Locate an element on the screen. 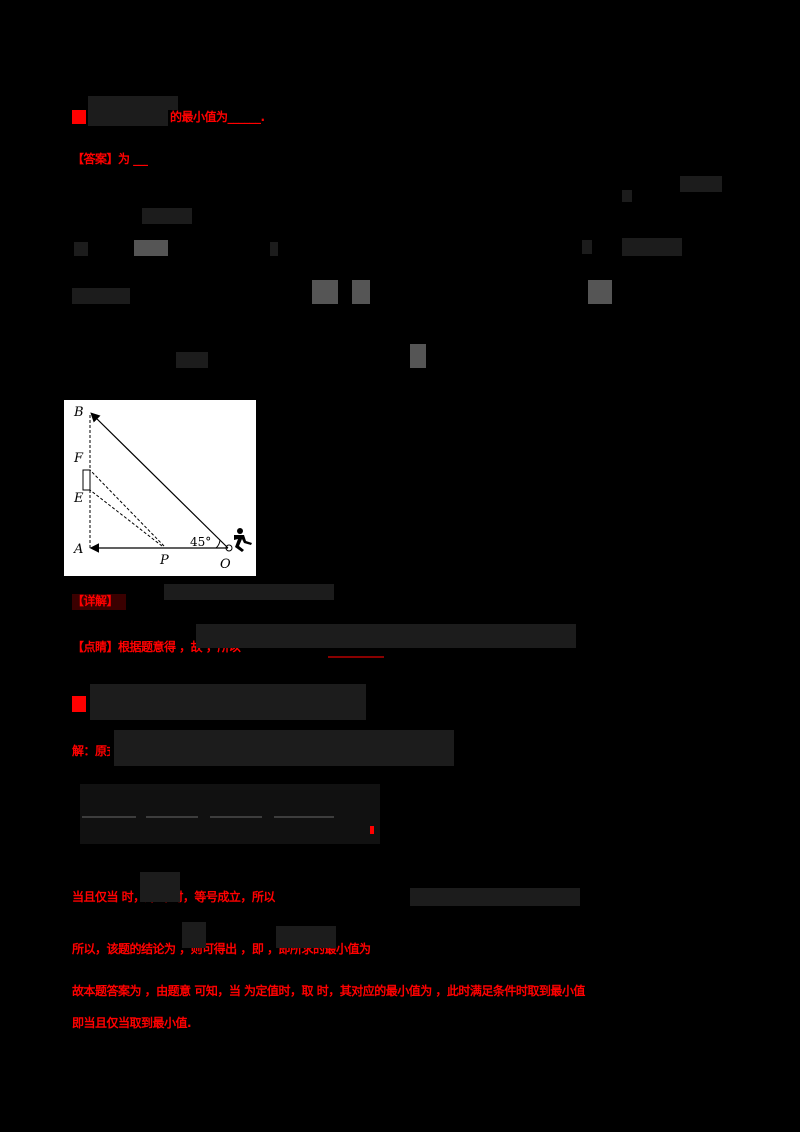 Image resolution: width=800 pixels, height=1132 pixels. solution-label: 解：原式 is located at coordinates (91, 751).